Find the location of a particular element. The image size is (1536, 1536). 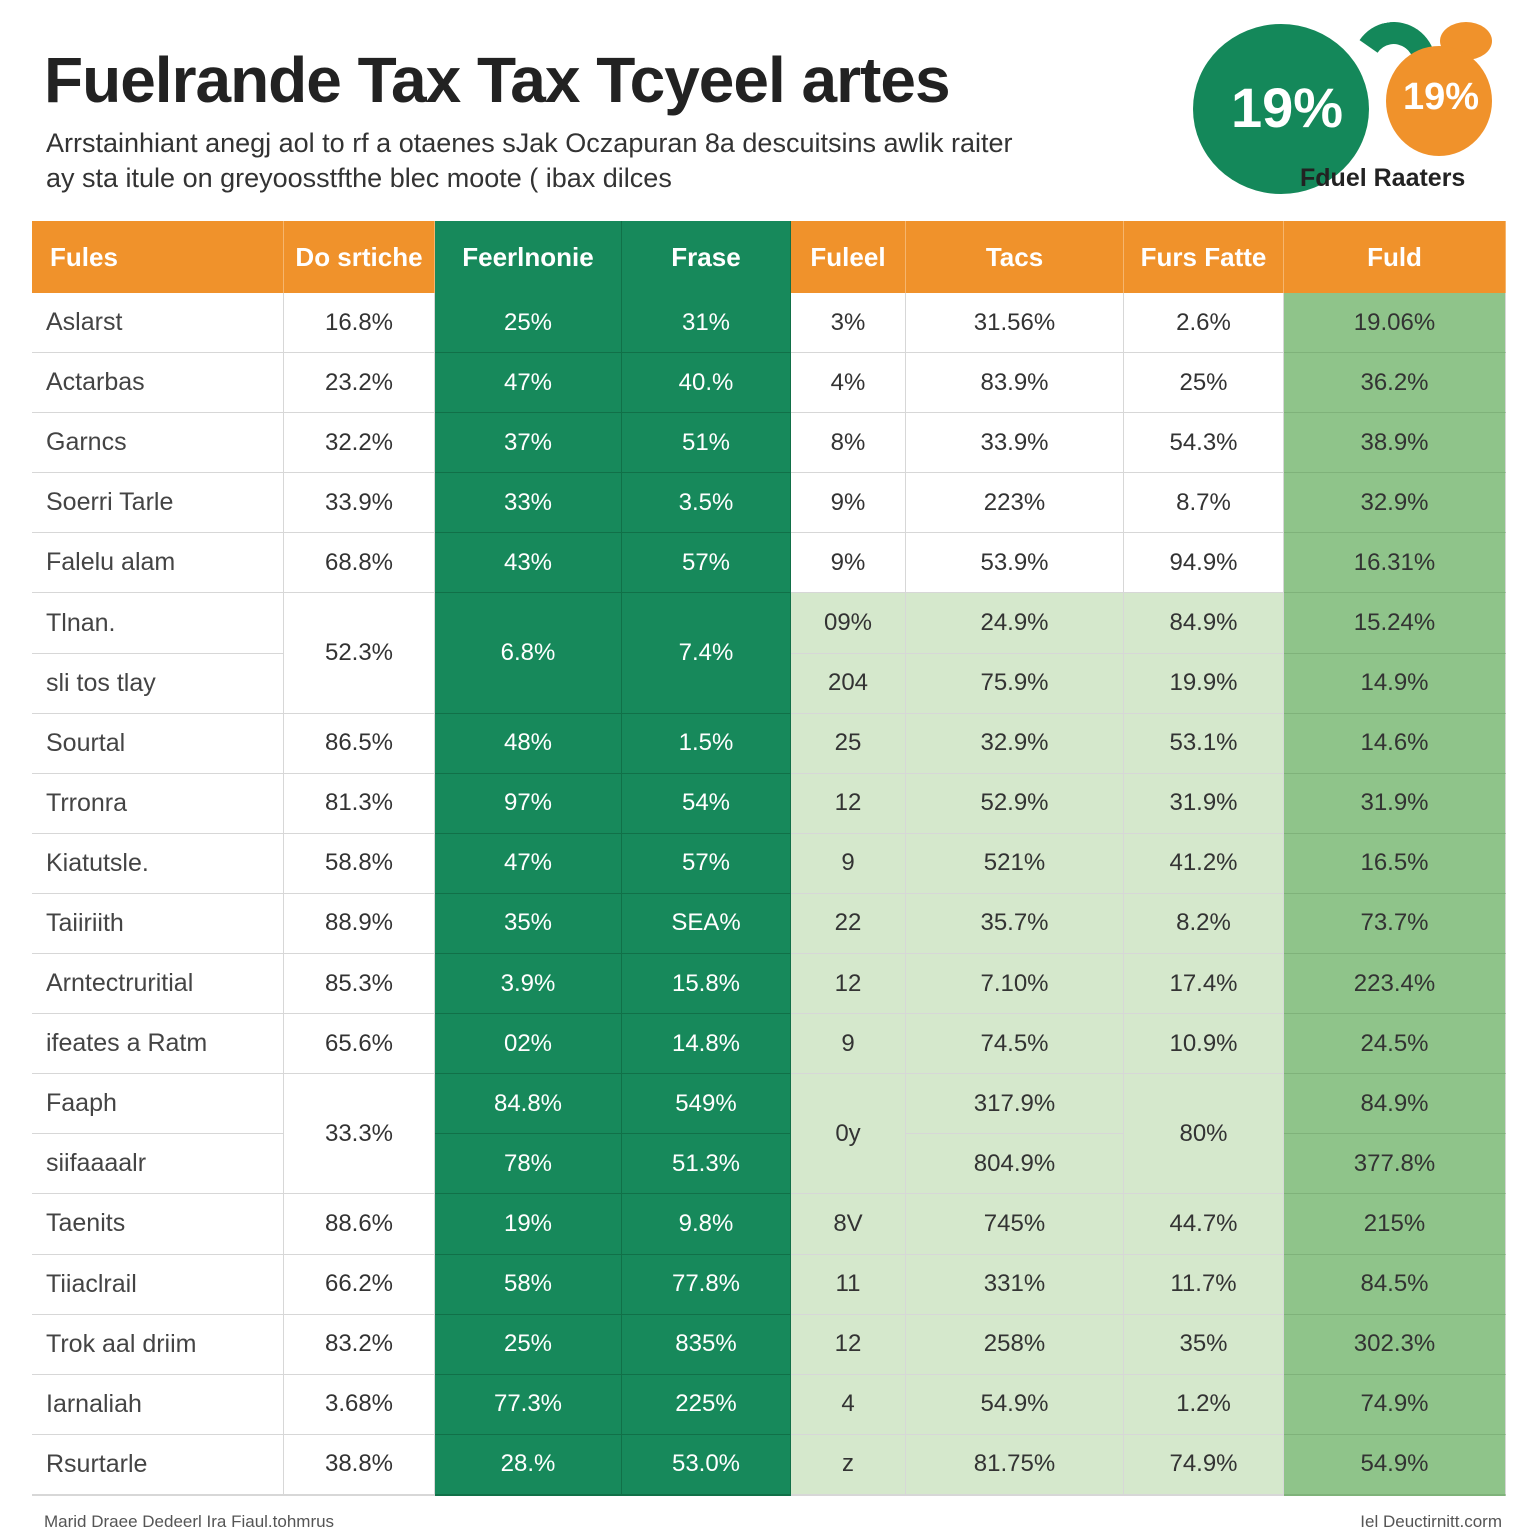

rate-cell: 14.6% is located at coordinates (1395, 743).